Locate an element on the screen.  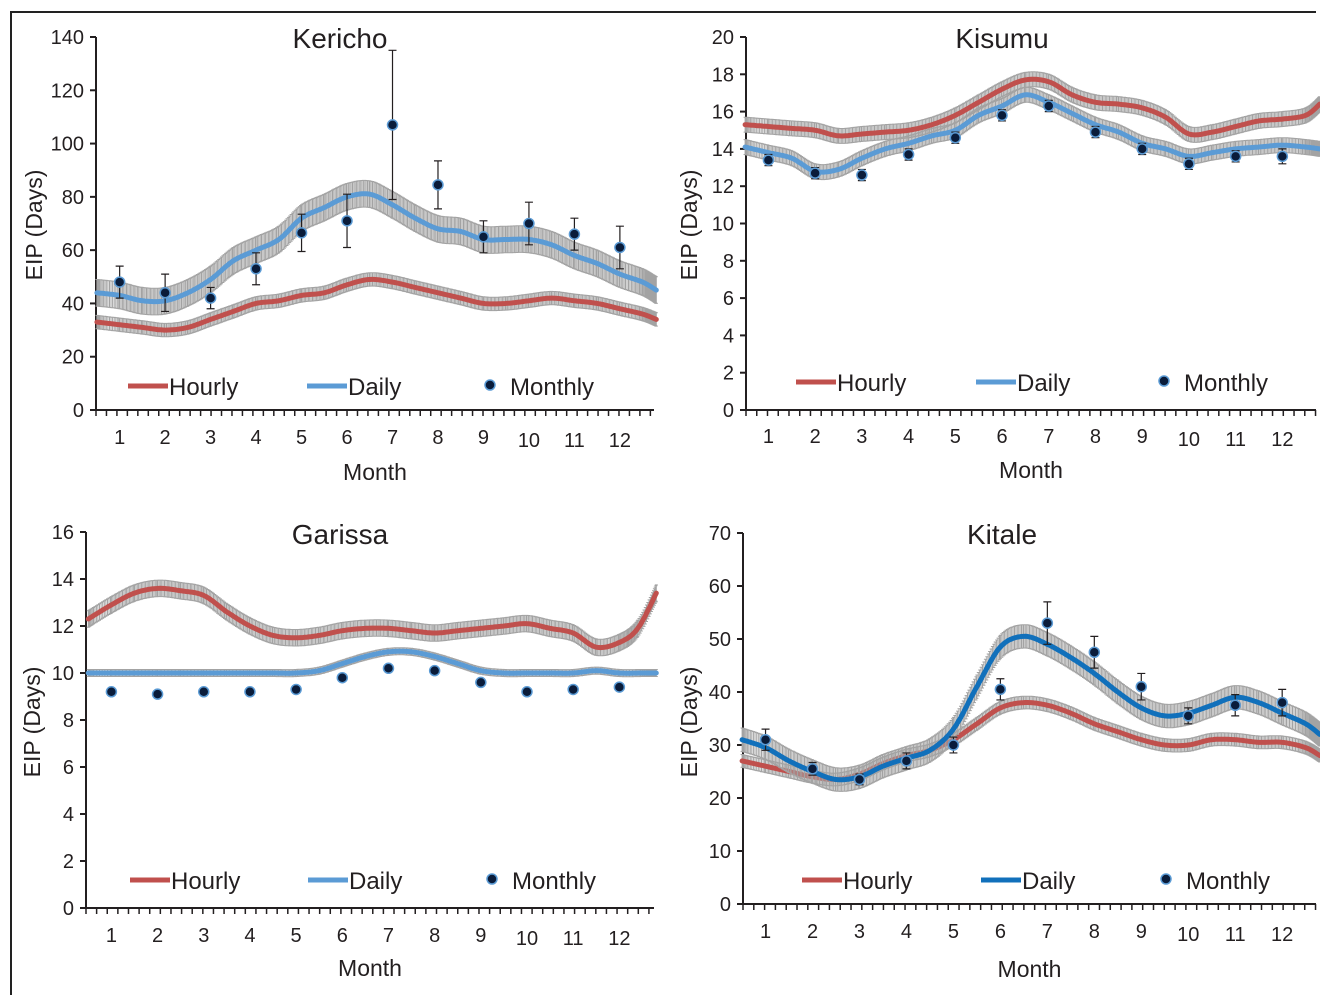
y-tick-label: 12 is located at coordinates (723, 187).